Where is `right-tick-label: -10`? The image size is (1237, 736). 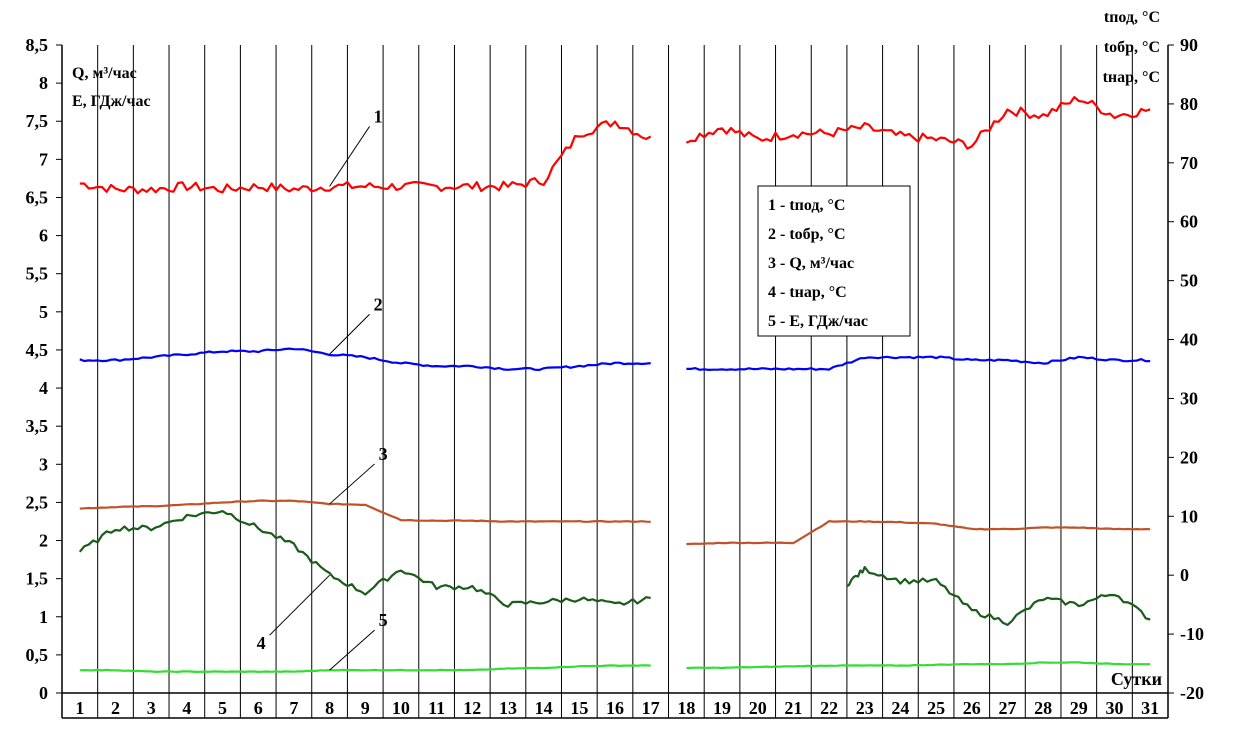 right-tick-label: -10 is located at coordinates (1192, 634).